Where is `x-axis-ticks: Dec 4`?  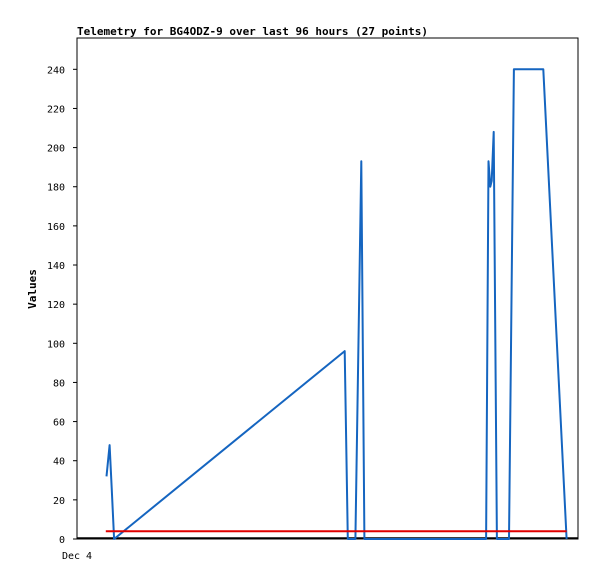 x-axis-ticks: Dec 4 is located at coordinates (77, 556).